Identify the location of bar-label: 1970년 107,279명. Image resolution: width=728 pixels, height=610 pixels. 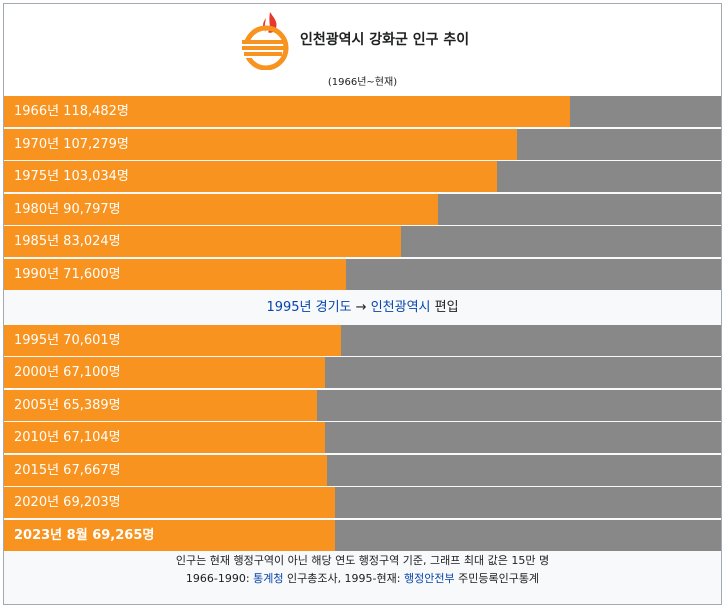
(71, 144).